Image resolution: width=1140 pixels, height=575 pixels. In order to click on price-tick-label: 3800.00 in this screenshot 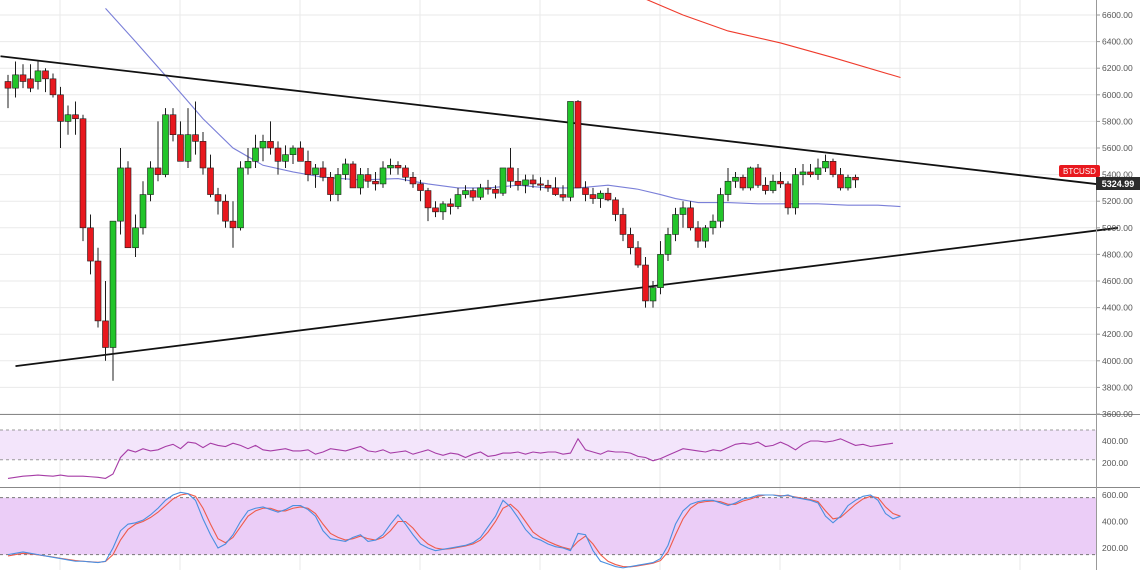, I will do `click(1117, 387)`.